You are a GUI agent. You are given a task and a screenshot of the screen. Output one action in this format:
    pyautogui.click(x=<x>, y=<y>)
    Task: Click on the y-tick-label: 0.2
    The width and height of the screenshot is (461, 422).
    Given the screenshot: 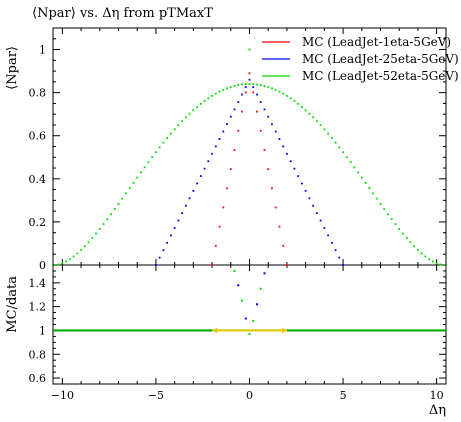 What is the action you would take?
    pyautogui.click(x=38, y=222)
    